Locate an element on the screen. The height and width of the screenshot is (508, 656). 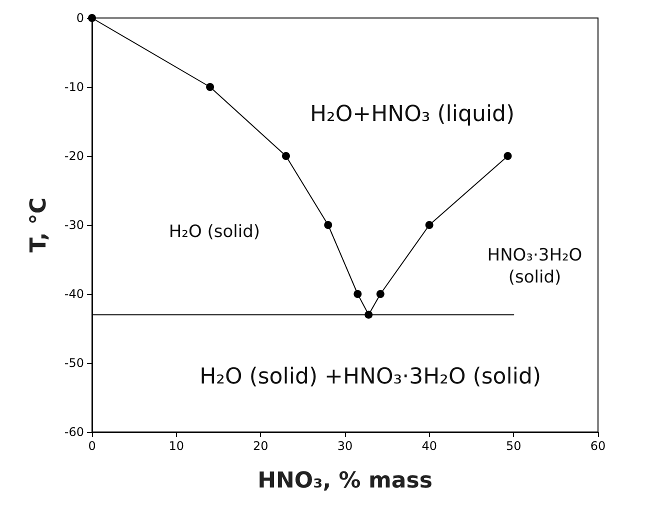
x-tick-label: 20 is located at coordinates (260, 446).